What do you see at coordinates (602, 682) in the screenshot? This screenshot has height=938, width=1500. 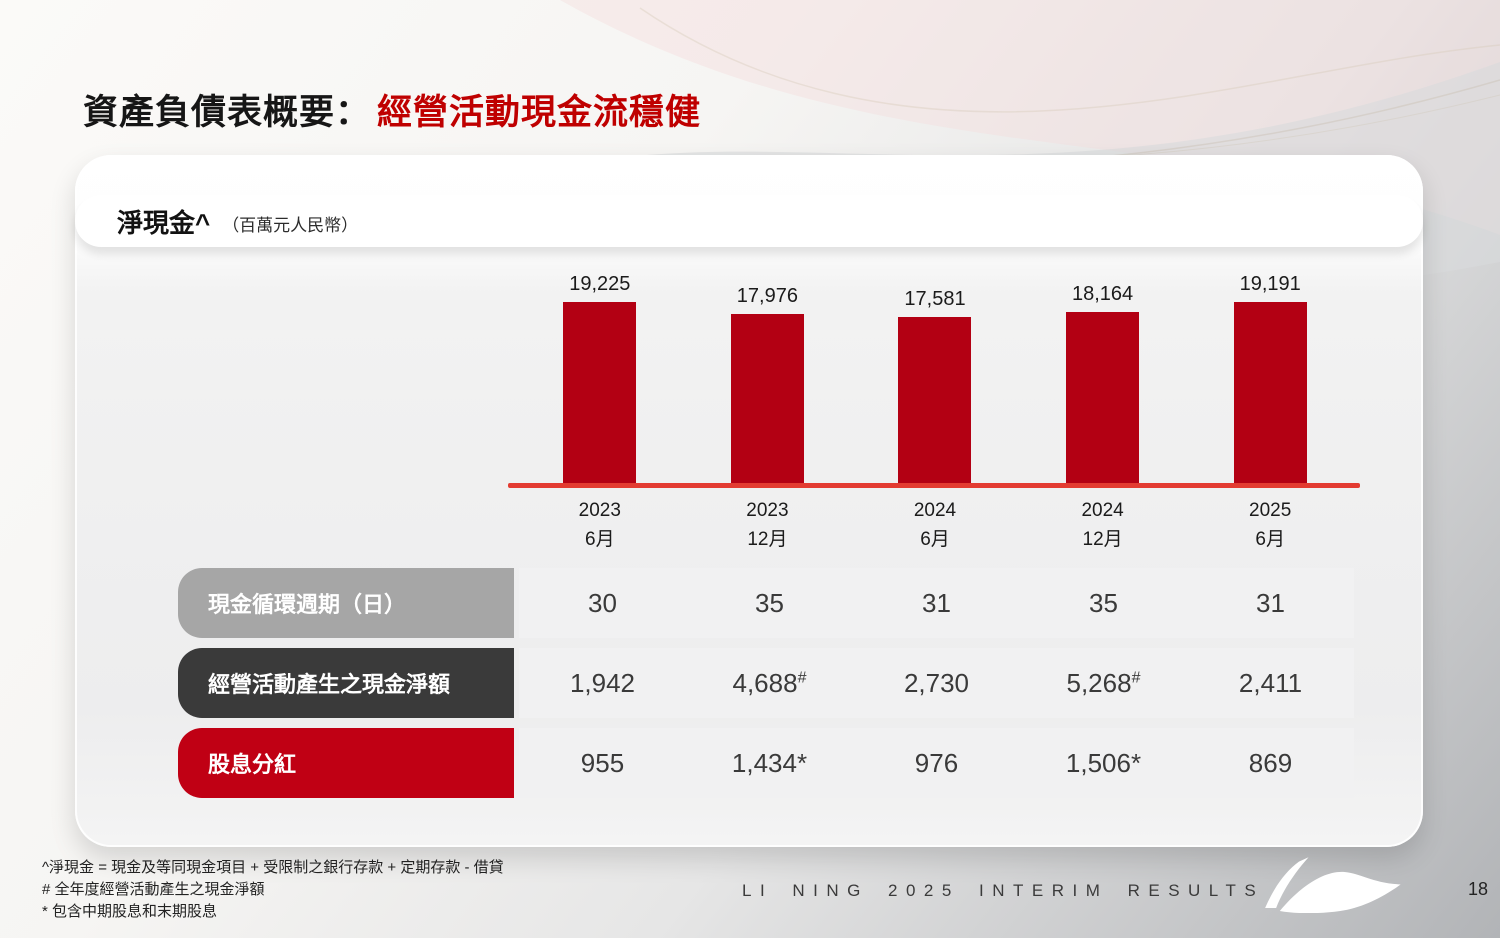 I see `table-cell: 1,942` at bounding box center [602, 682].